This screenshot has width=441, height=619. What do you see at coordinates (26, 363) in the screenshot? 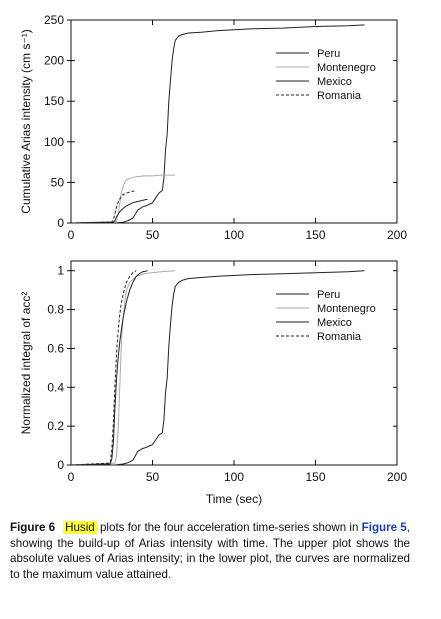
I see `y-axis-label: Normalized integral of acc²` at bounding box center [26, 363].